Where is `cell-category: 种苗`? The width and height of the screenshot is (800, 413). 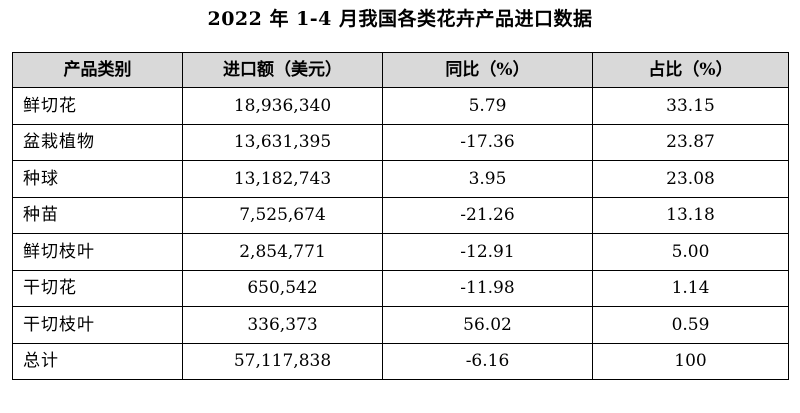
cell-category: 种苗 is located at coordinates (97, 215).